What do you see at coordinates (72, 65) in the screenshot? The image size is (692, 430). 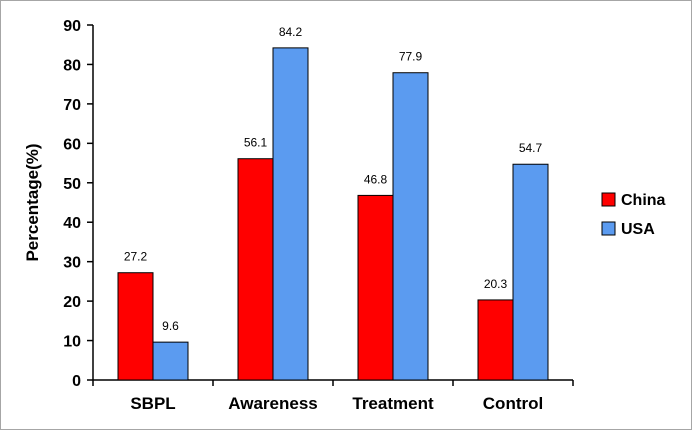 I see `y-tick-label: 80` at bounding box center [72, 65].